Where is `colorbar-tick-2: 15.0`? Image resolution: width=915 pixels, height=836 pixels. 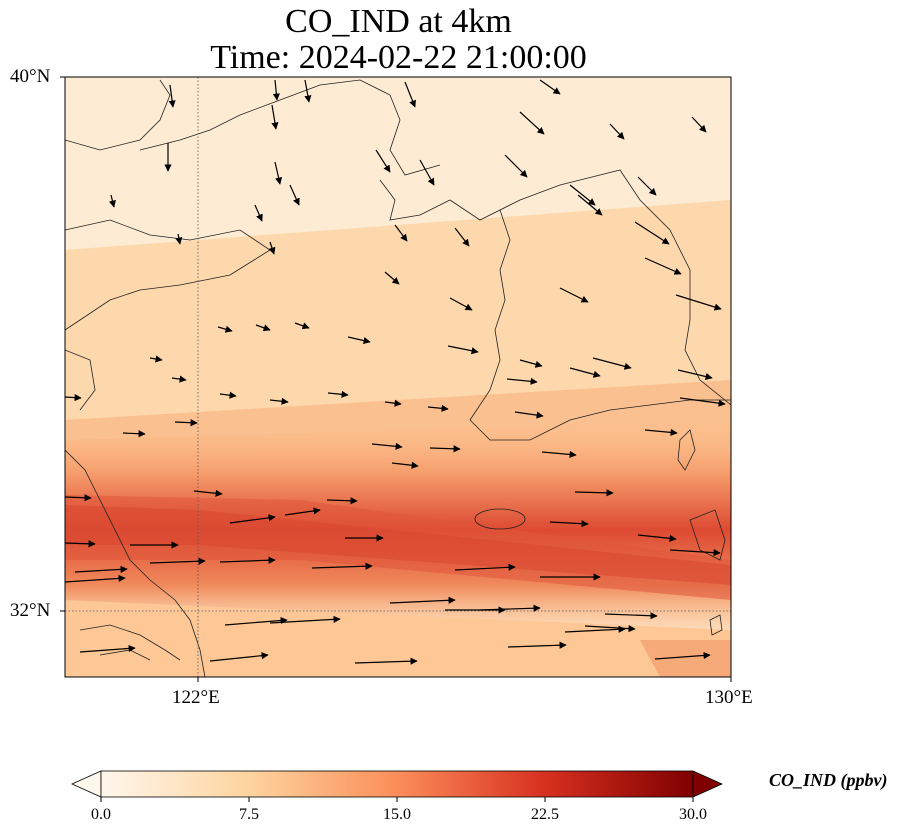 colorbar-tick-2: 15.0 is located at coordinates (397, 814).